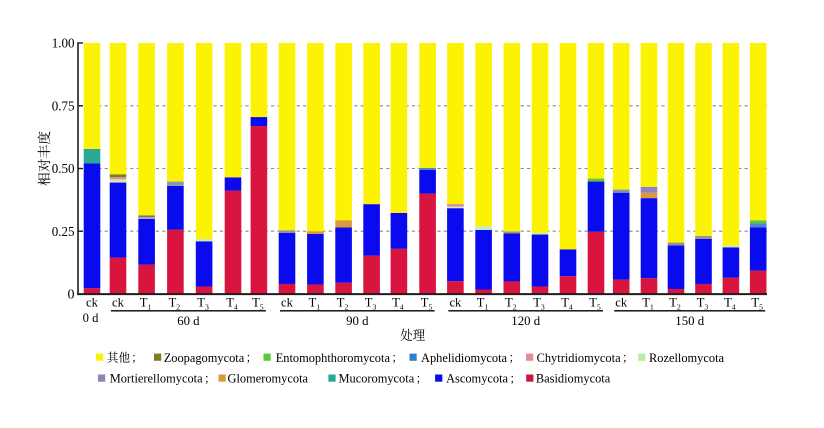 The width and height of the screenshot is (824, 428). What do you see at coordinates (477, 379) in the screenshot?
I see `svg-text: Ascomycota` at bounding box center [477, 379].